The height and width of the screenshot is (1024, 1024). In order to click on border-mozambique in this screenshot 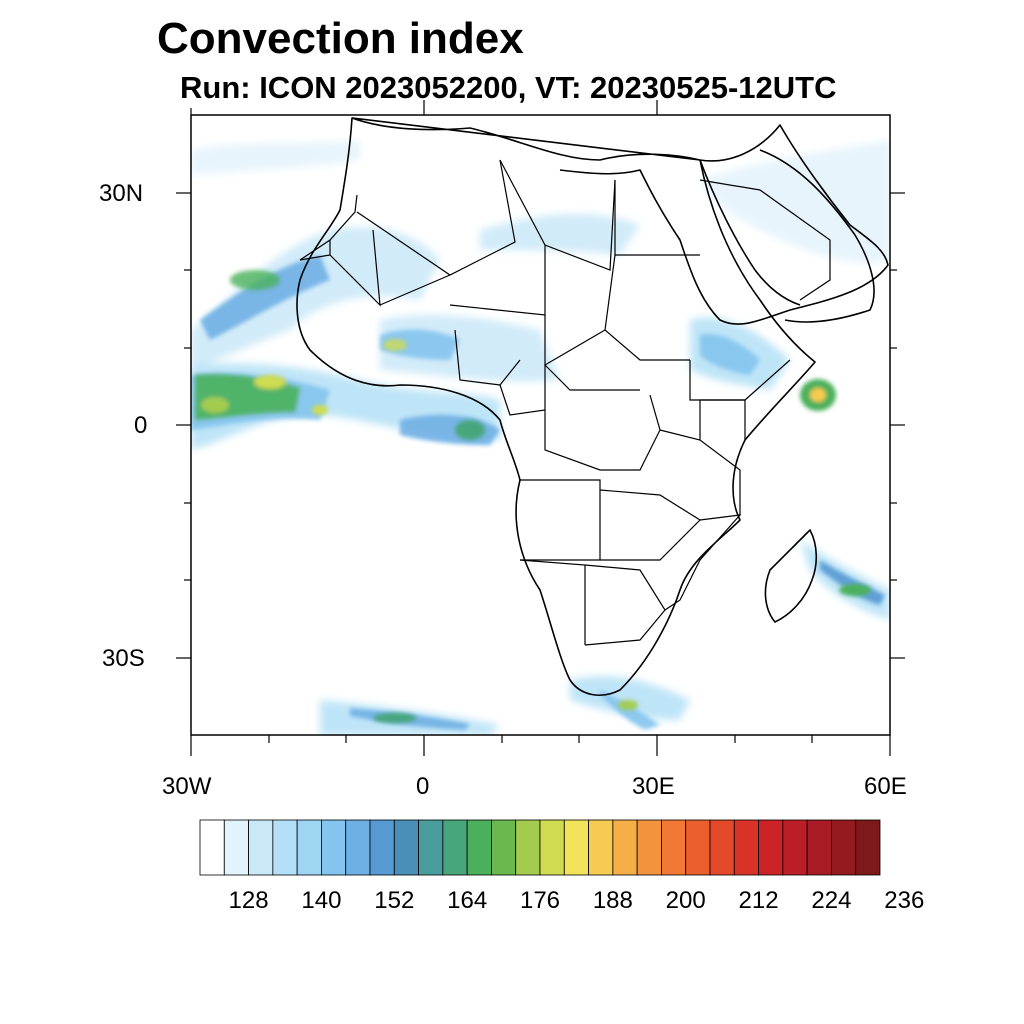, I will do `click(703, 562)`.